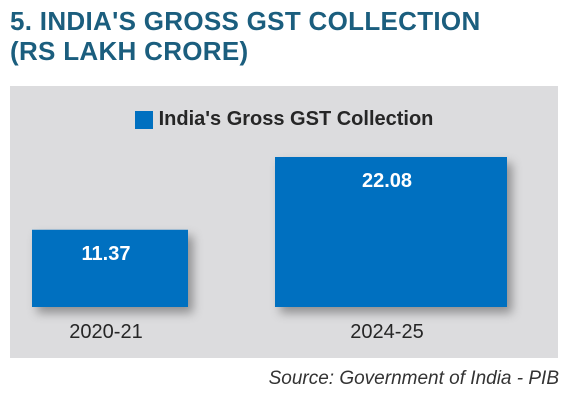 The image size is (579, 411). I want to click on chart-title-line-2: (RS LAKH CRORE), so click(129, 51).